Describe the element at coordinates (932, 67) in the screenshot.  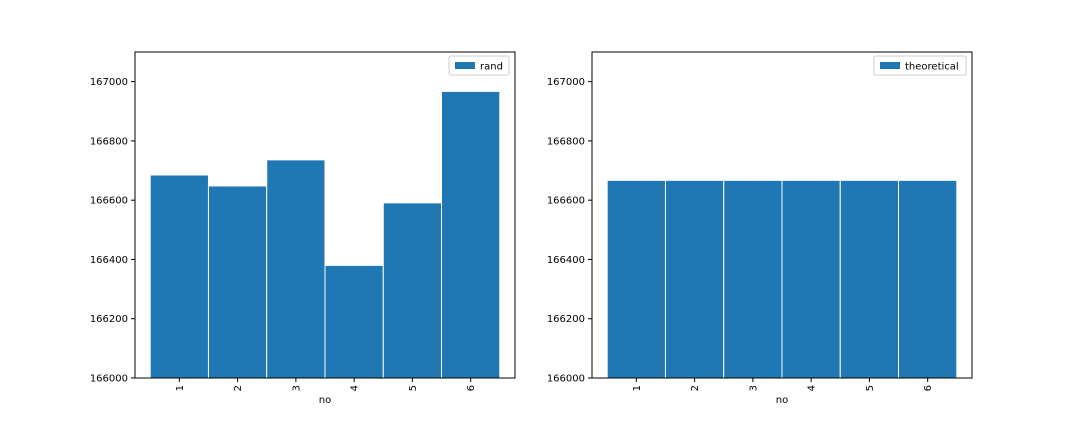
I see `legend-label: theoretical` at that location.